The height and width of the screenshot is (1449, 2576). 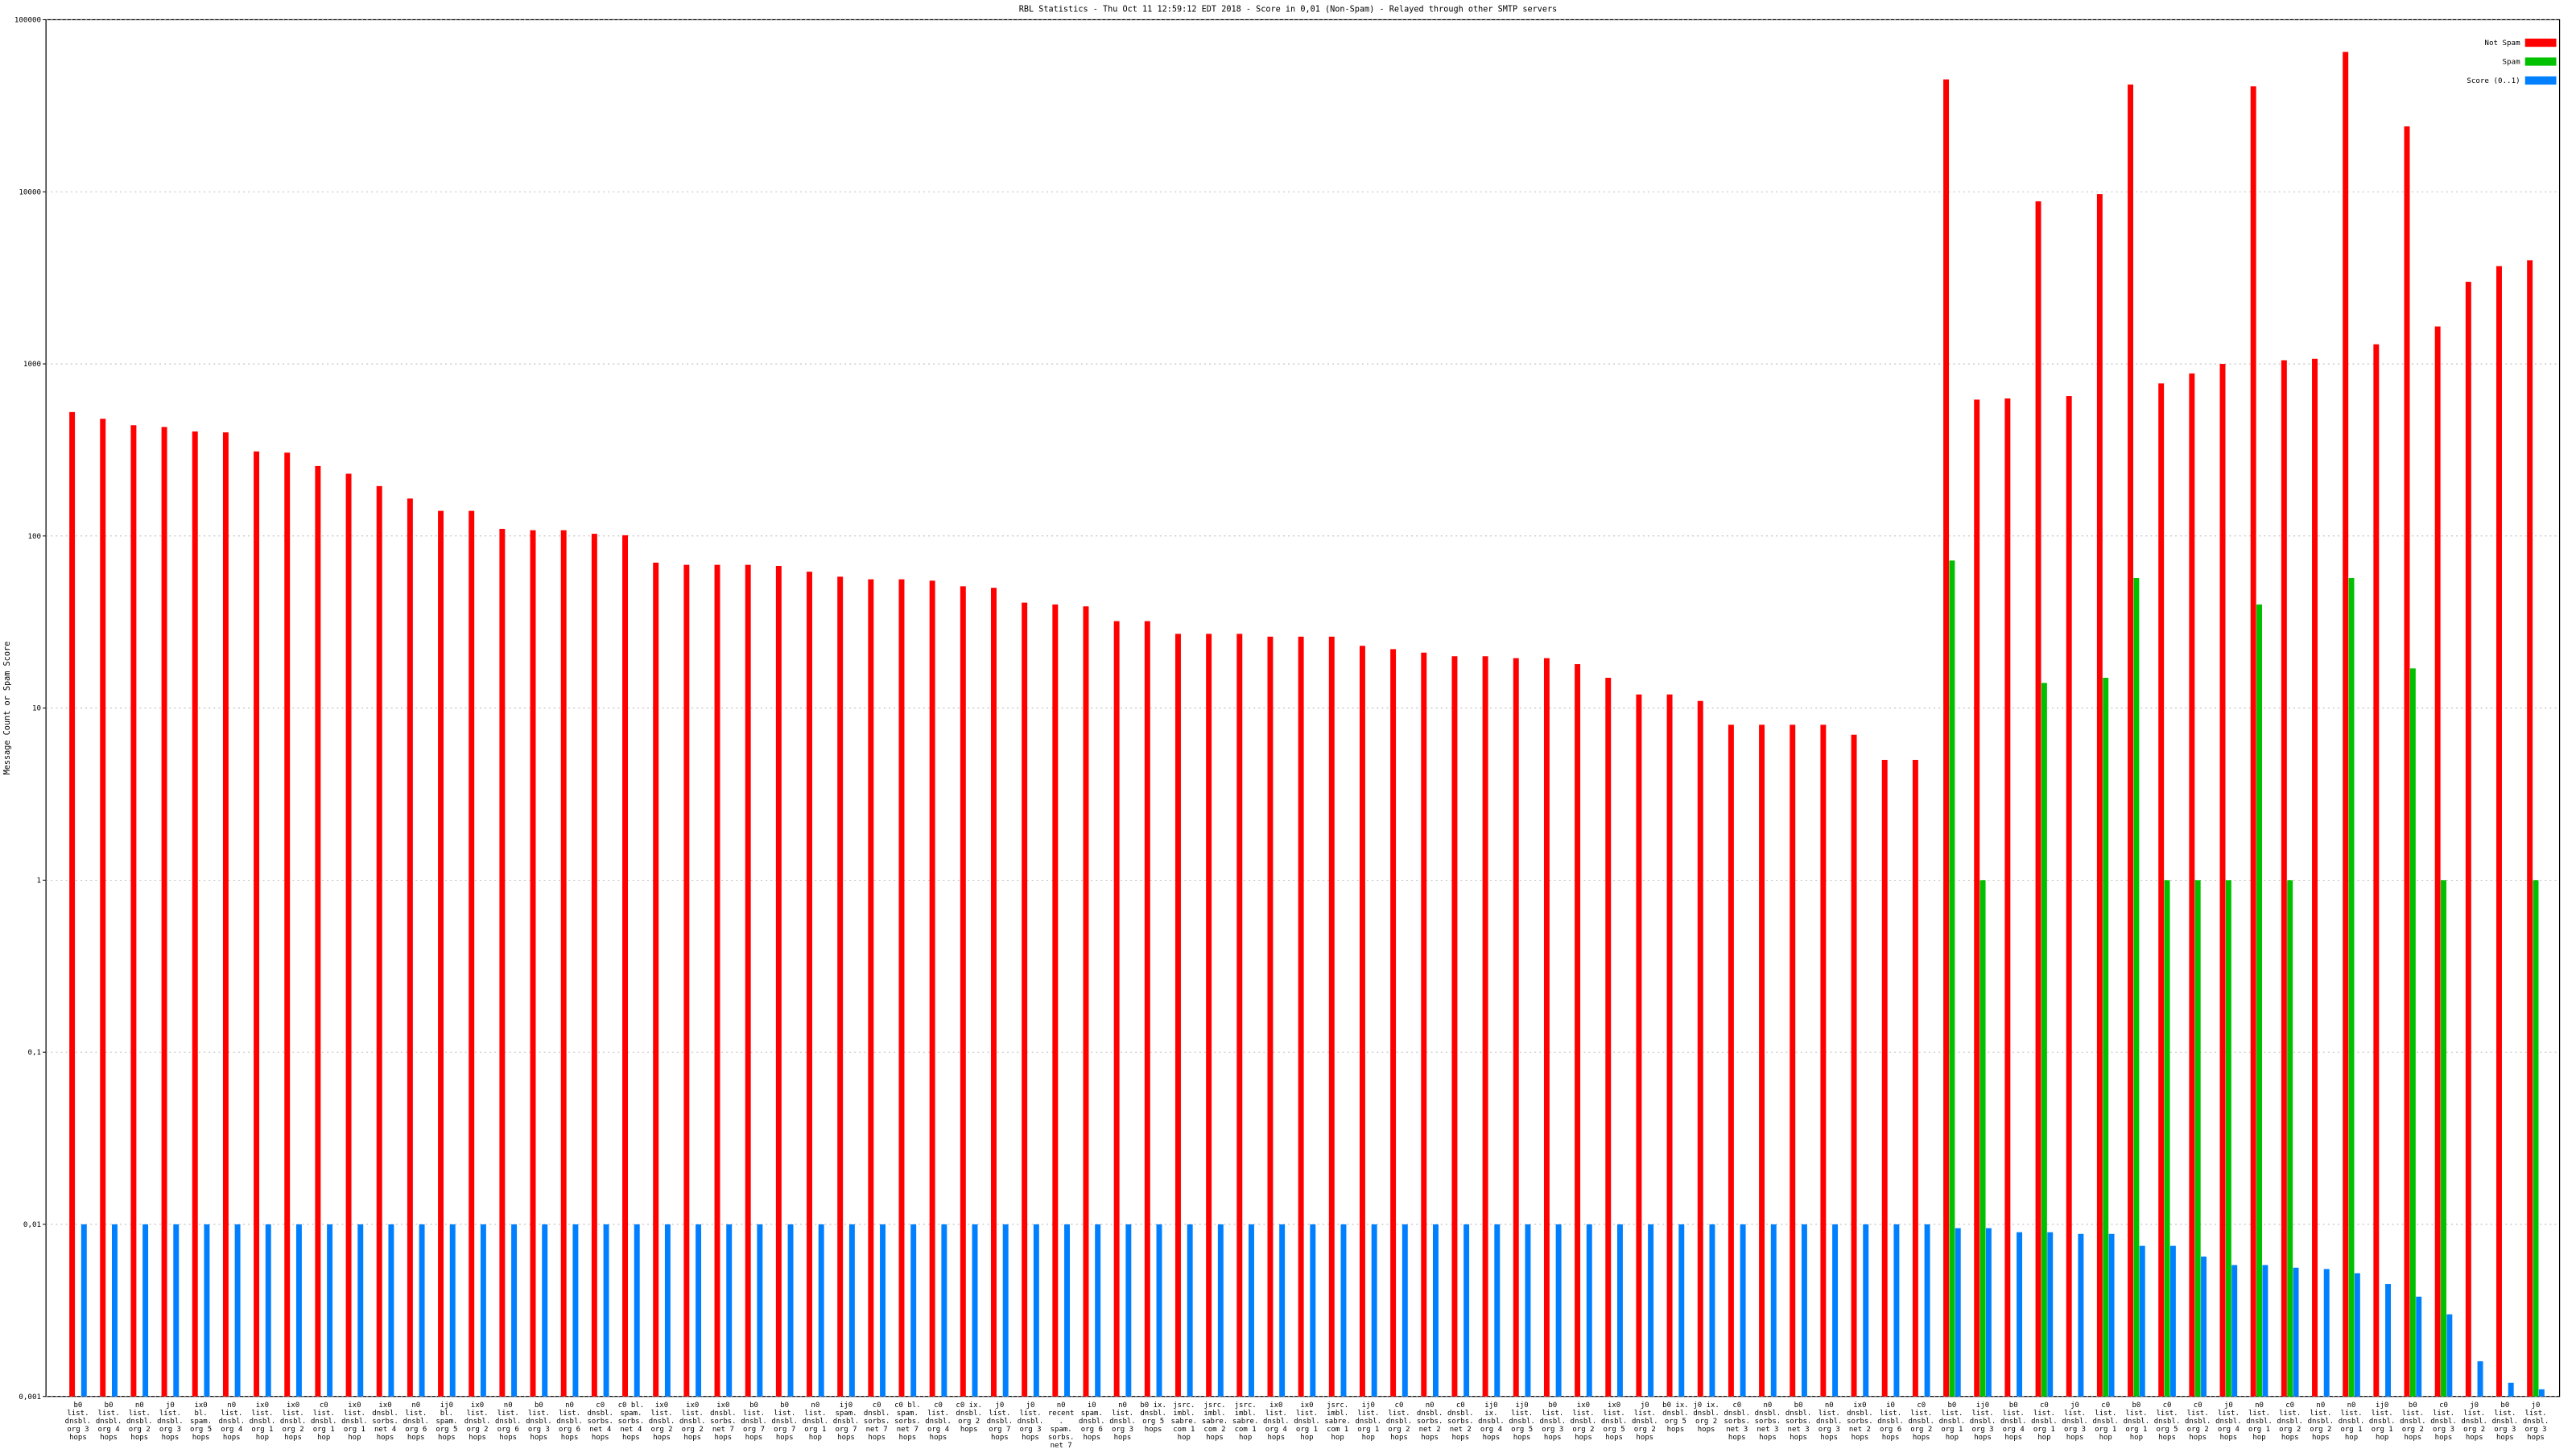 What do you see at coordinates (1184, 1421) in the screenshot?
I see `x-tick-label: jsrc. imbl. sabre. com 1 hop` at bounding box center [1184, 1421].